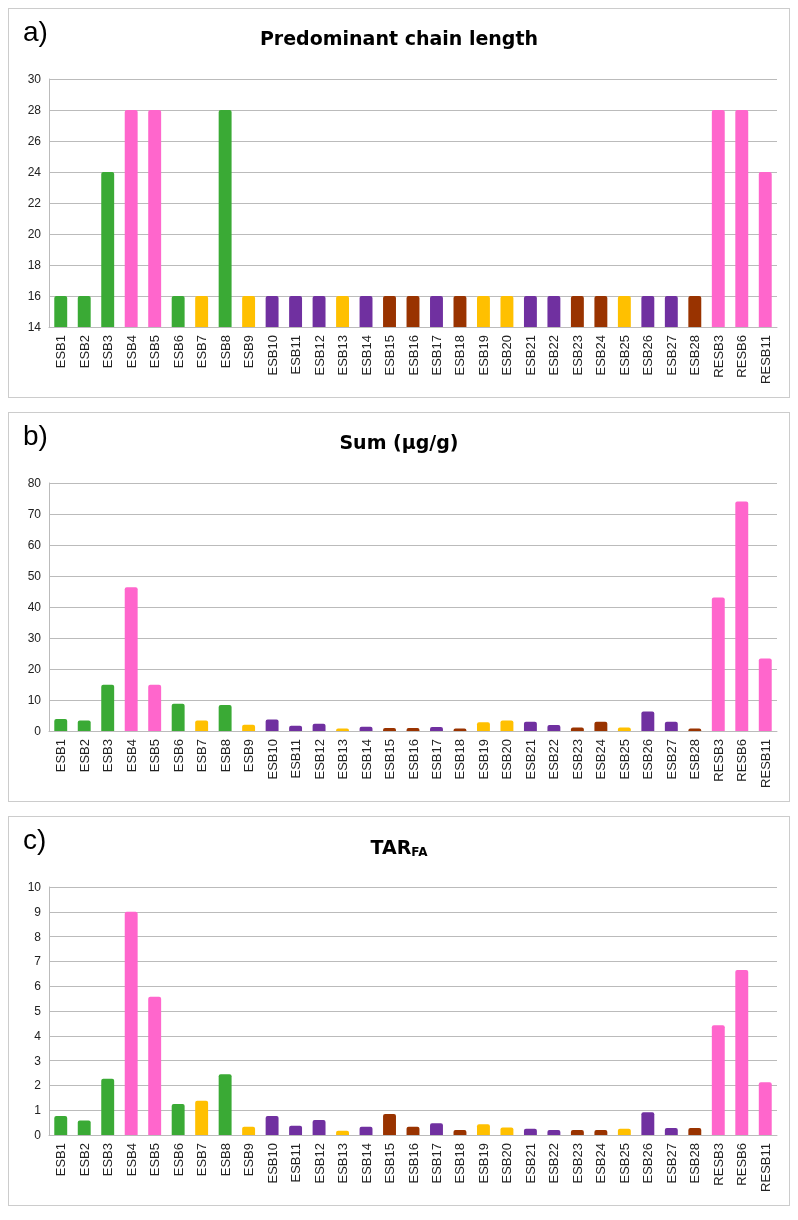 The image size is (798, 1220). I want to click on y-tick-label: 0, so click(38, 731).